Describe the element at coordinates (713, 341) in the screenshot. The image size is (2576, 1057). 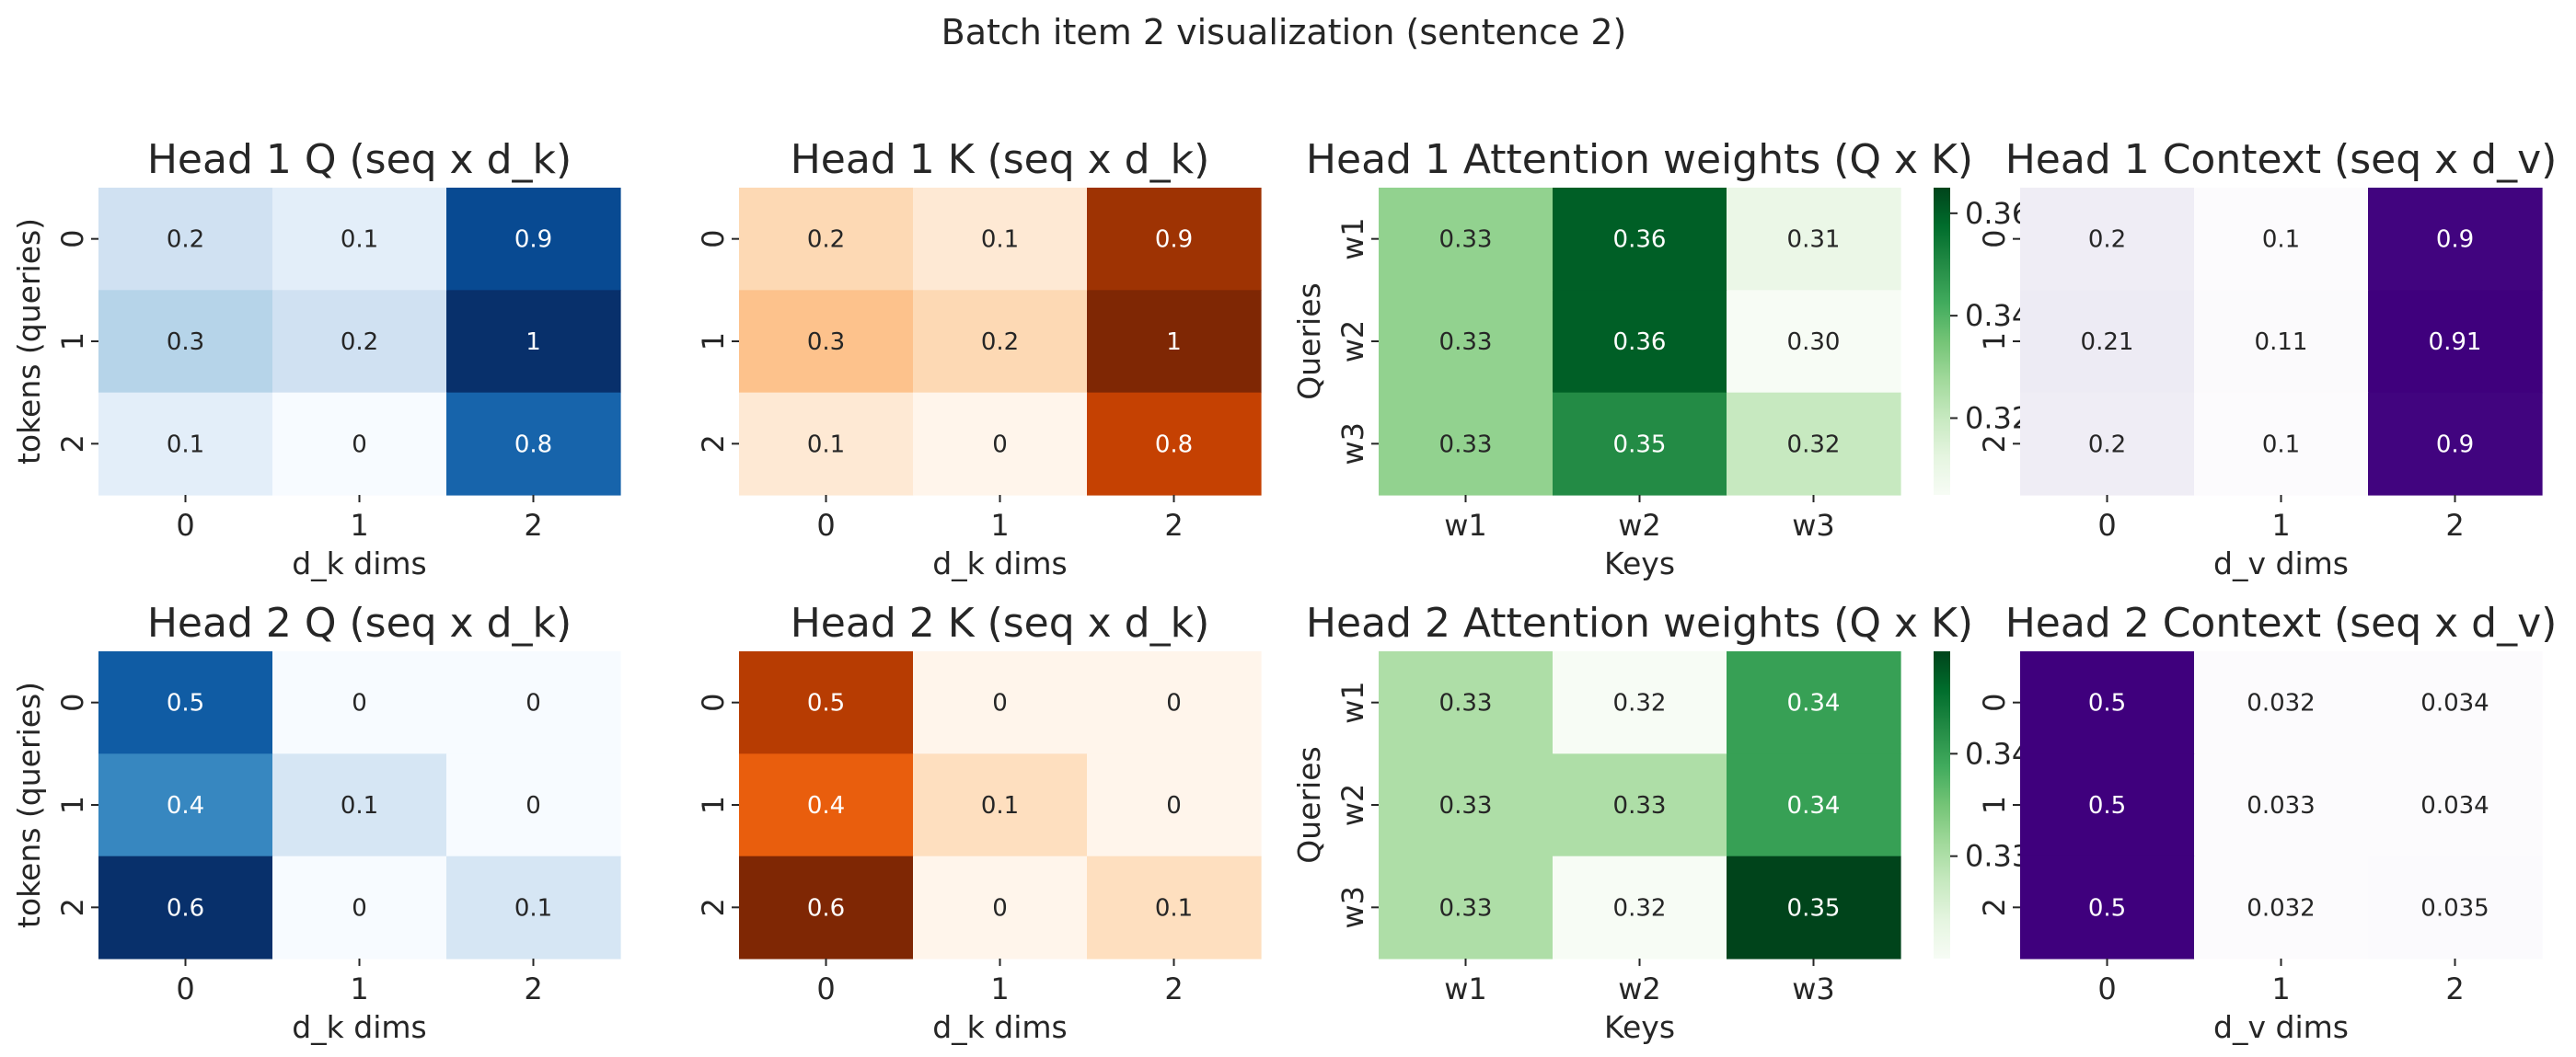
I see `y-tick-label: 1` at that location.